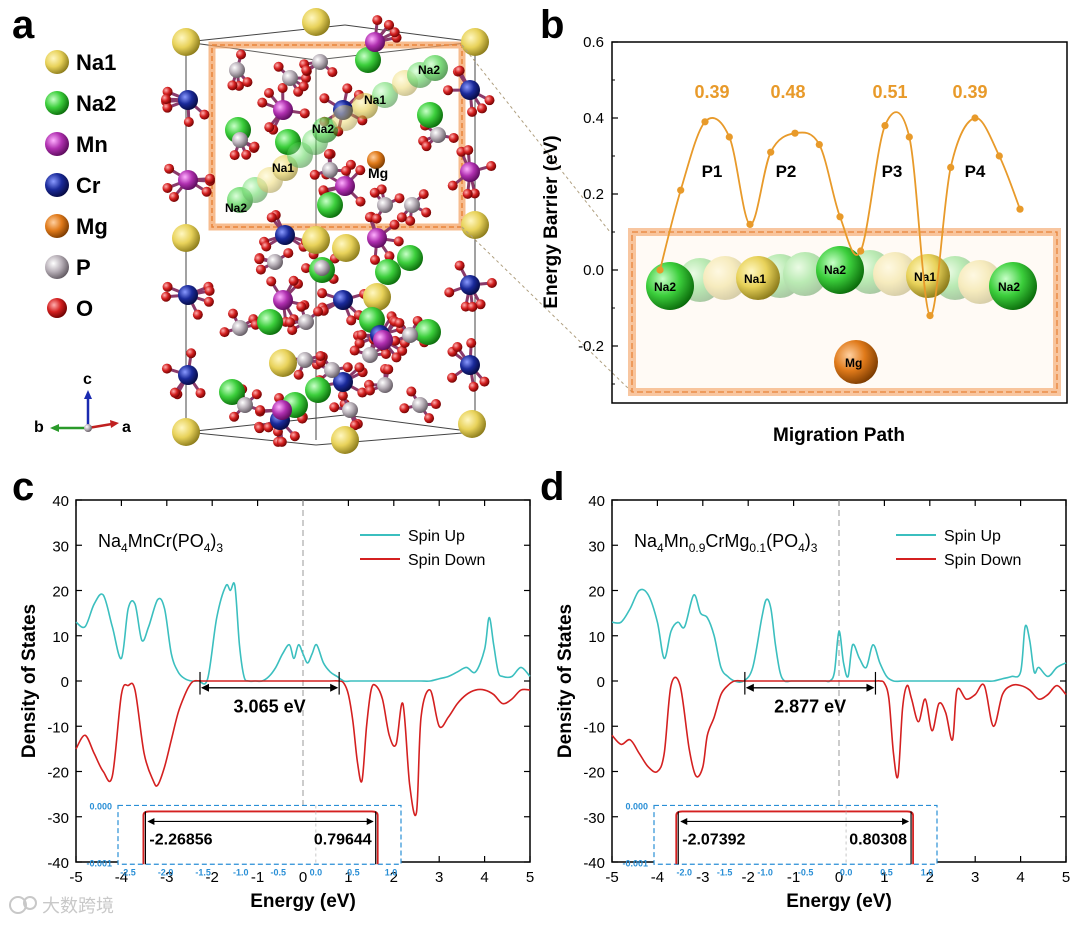  I want to click on b-ylabel: Energy Barrier (eV), so click(551, 221).